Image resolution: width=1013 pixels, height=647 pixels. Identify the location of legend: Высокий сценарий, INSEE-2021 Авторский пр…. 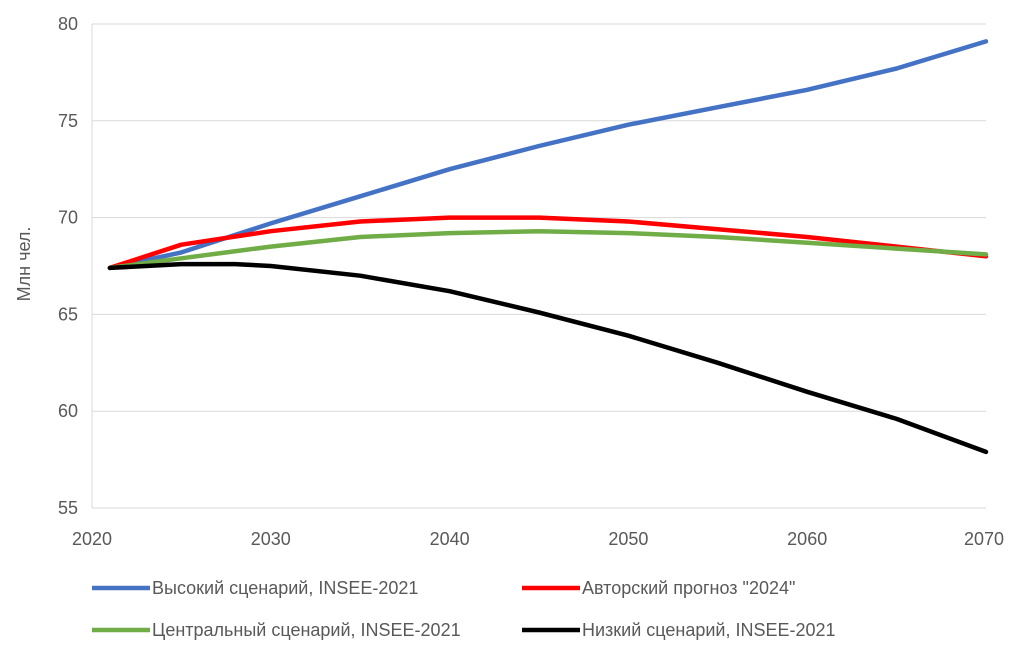
(464, 609).